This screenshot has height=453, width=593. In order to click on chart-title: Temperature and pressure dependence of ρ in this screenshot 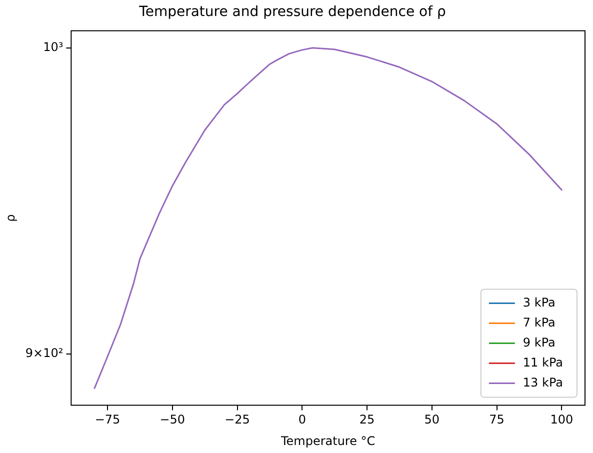, I will do `click(292, 12)`.